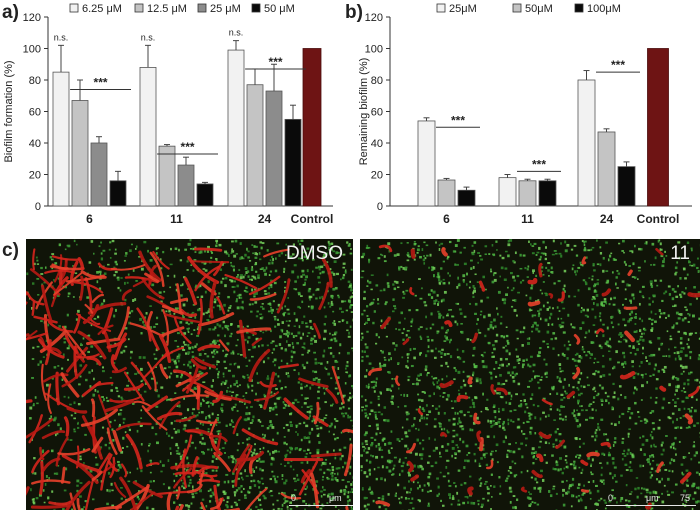 This screenshot has height=515, width=700. What do you see at coordinates (205, 195) in the screenshot?
I see `bar` at bounding box center [205, 195].